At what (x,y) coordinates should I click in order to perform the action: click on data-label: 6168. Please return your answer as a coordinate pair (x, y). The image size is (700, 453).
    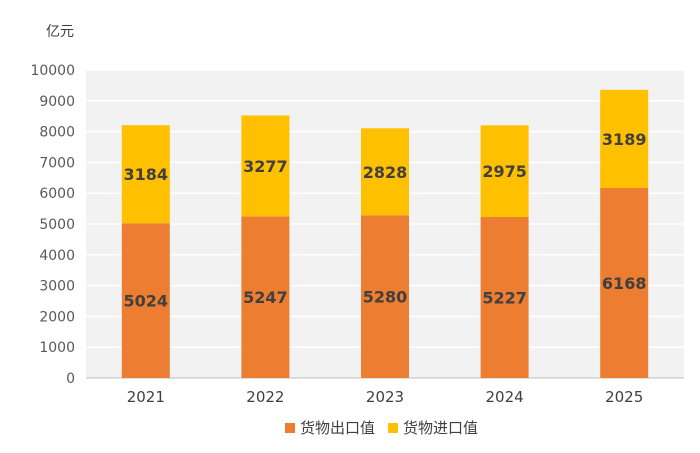
    Looking at the image, I should click on (624, 283).